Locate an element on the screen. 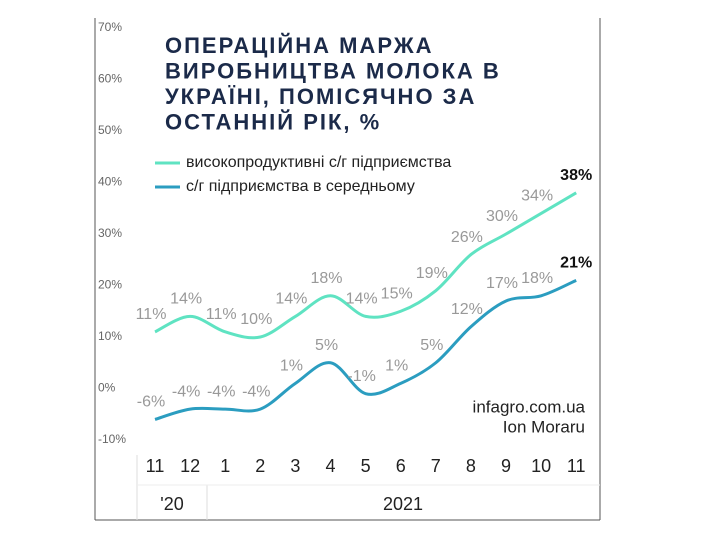 The image size is (712, 540). y-tick-label: 0% is located at coordinates (107, 388).